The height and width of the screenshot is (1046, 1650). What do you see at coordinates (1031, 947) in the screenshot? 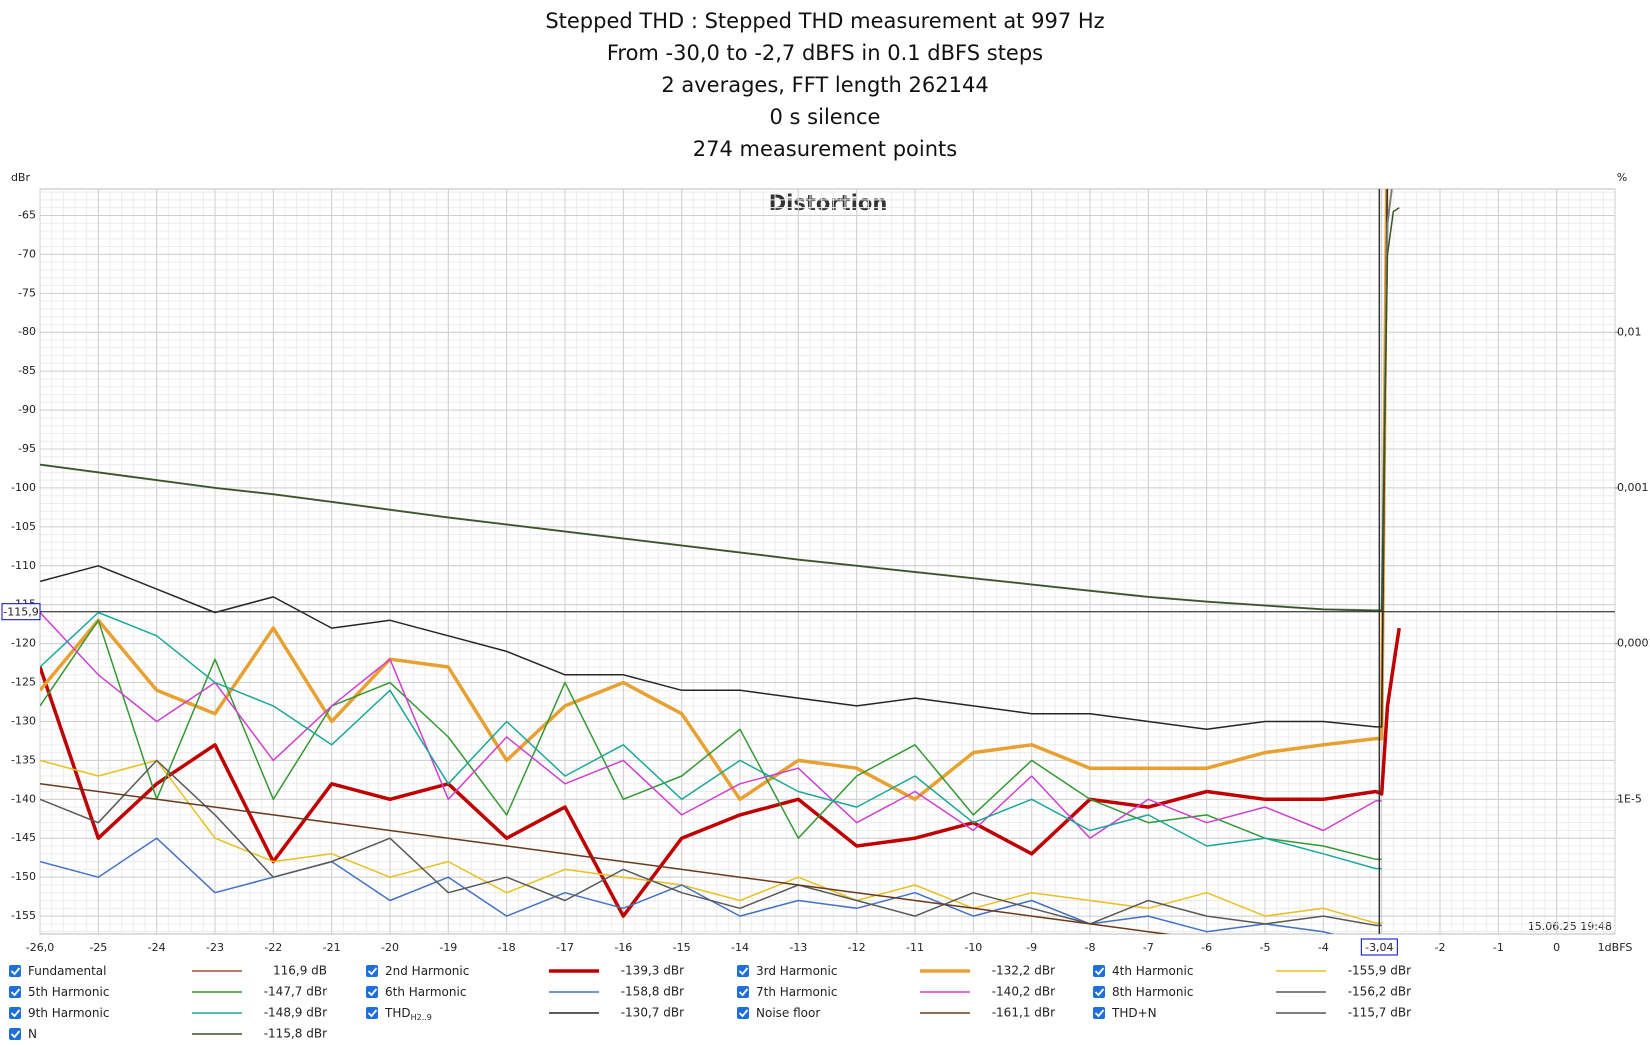
I see `x-tick-label: -9` at bounding box center [1031, 947].